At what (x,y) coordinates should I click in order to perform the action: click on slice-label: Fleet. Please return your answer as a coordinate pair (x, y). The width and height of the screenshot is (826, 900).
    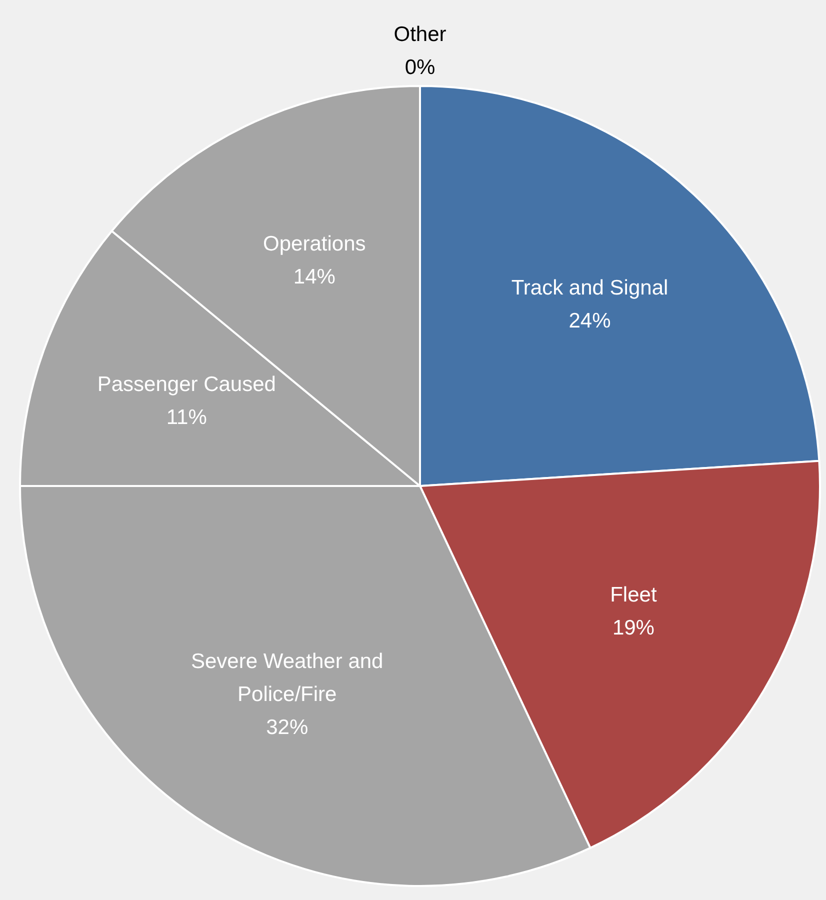
    Looking at the image, I should click on (633, 594).